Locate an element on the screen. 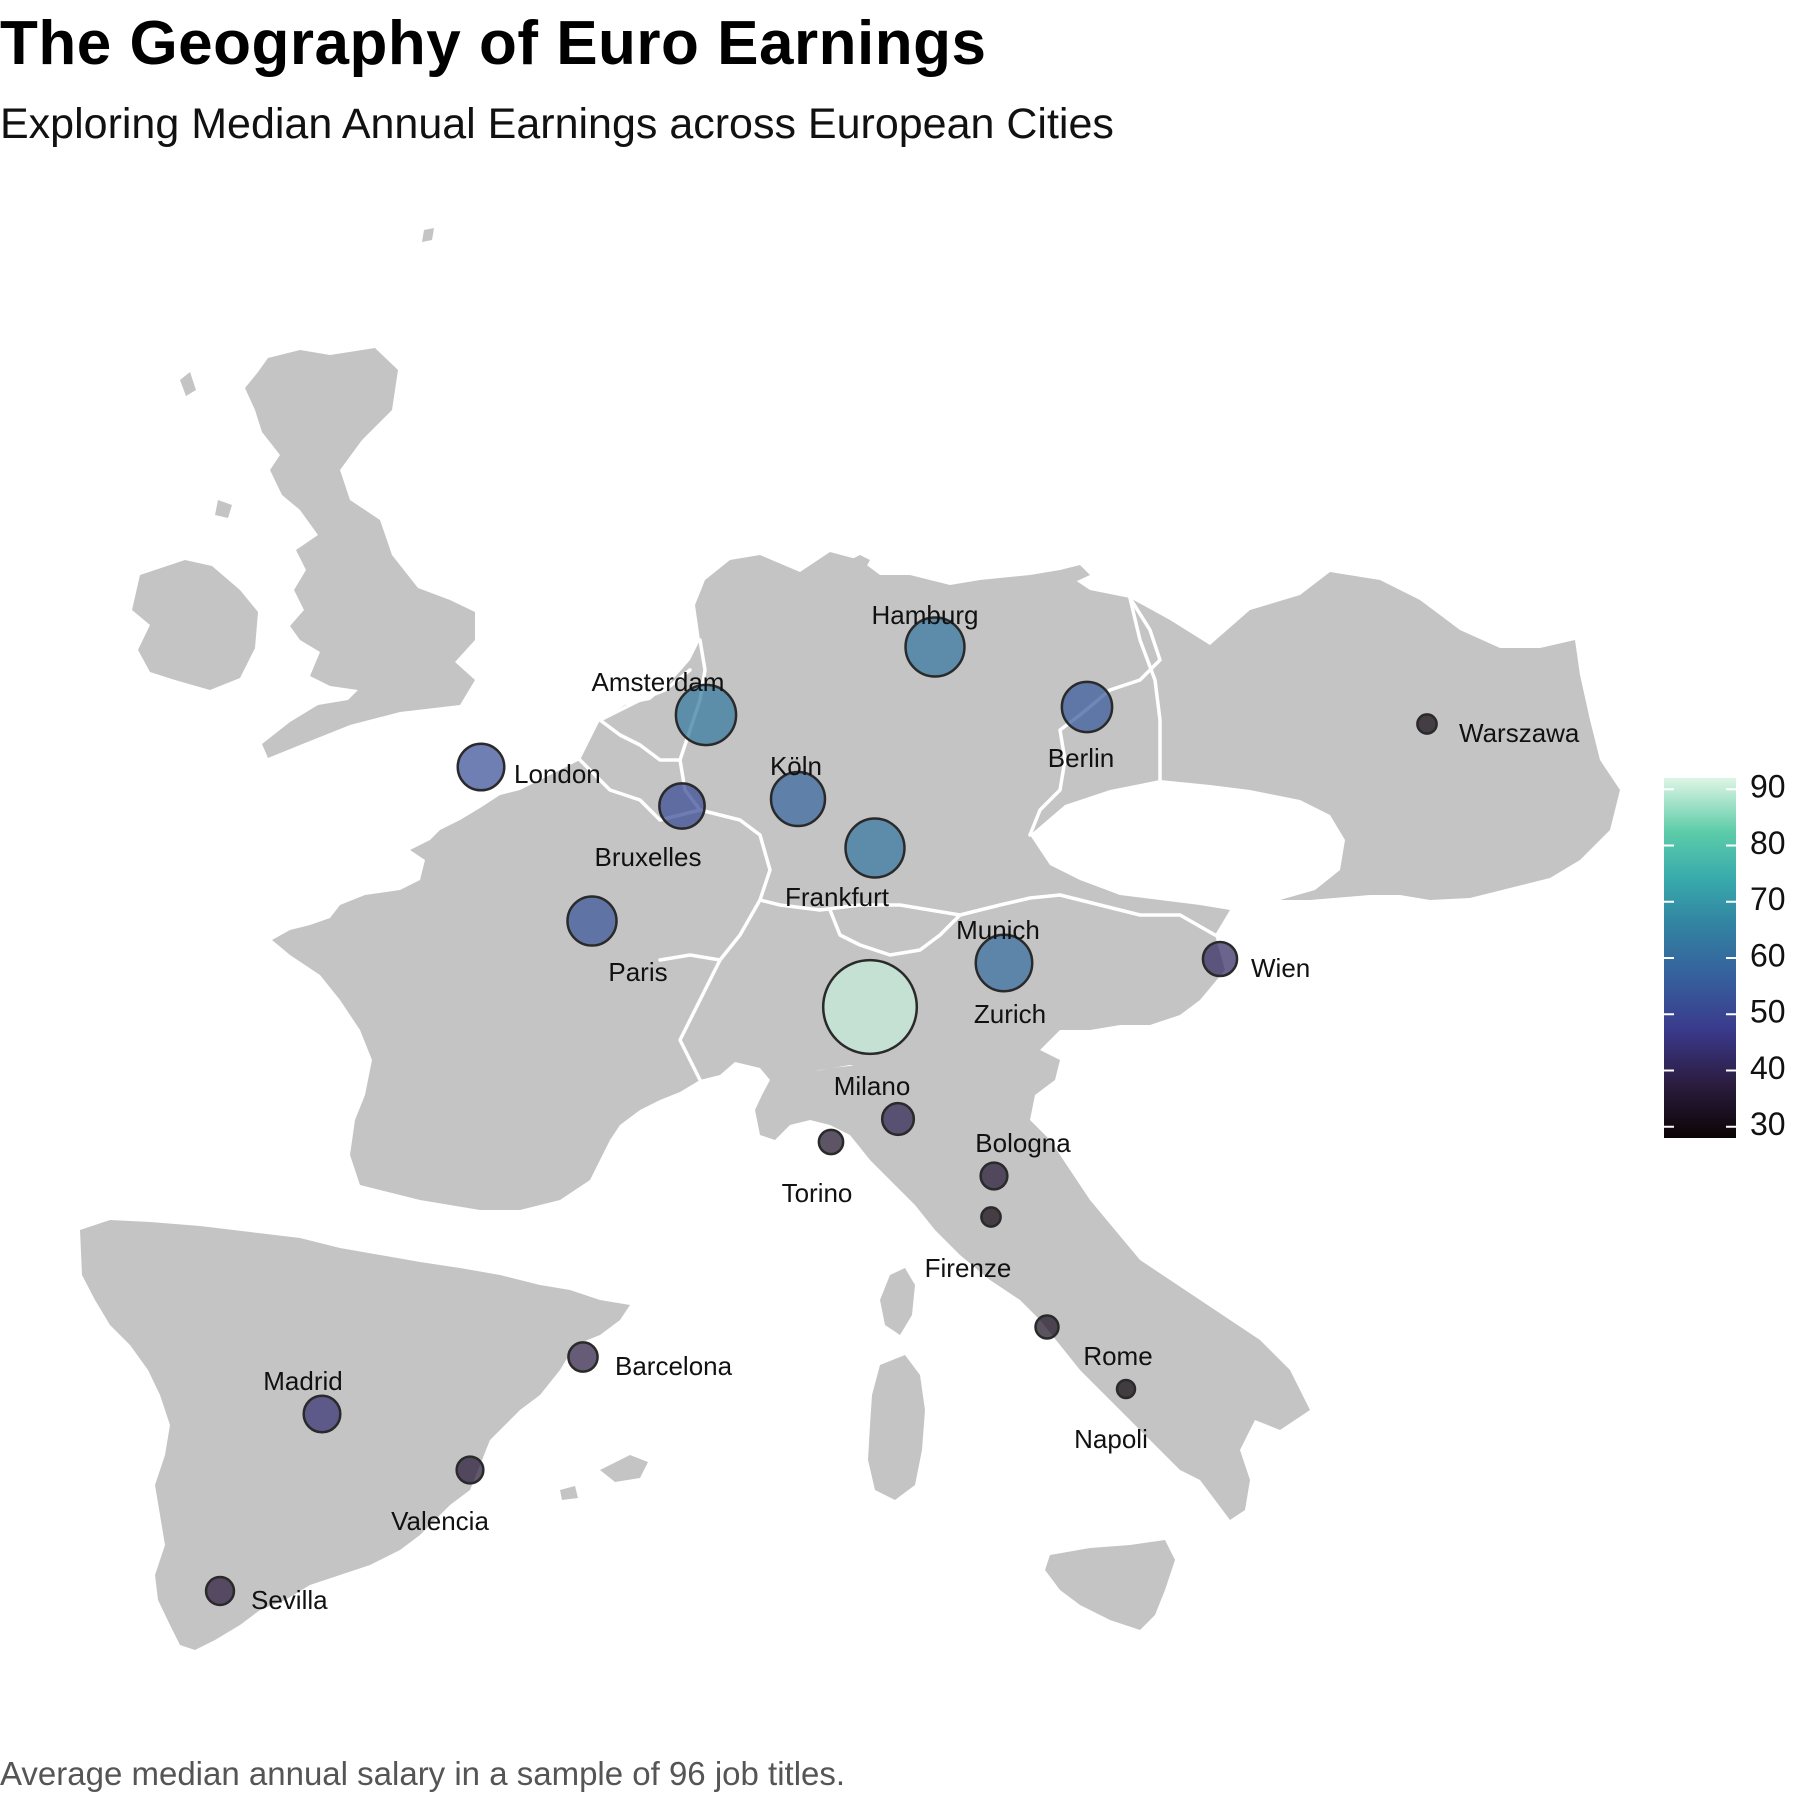 This screenshot has width=1800, height=1800. legend-tick-label: 40 is located at coordinates (1768, 1068).